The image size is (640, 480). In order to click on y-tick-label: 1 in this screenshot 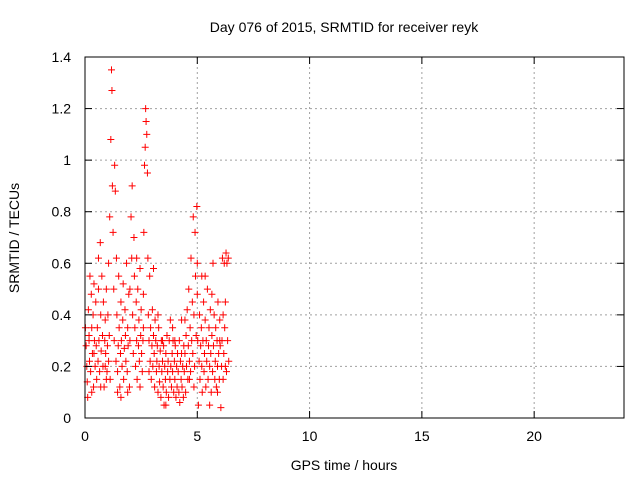, I will do `click(67, 160)`.